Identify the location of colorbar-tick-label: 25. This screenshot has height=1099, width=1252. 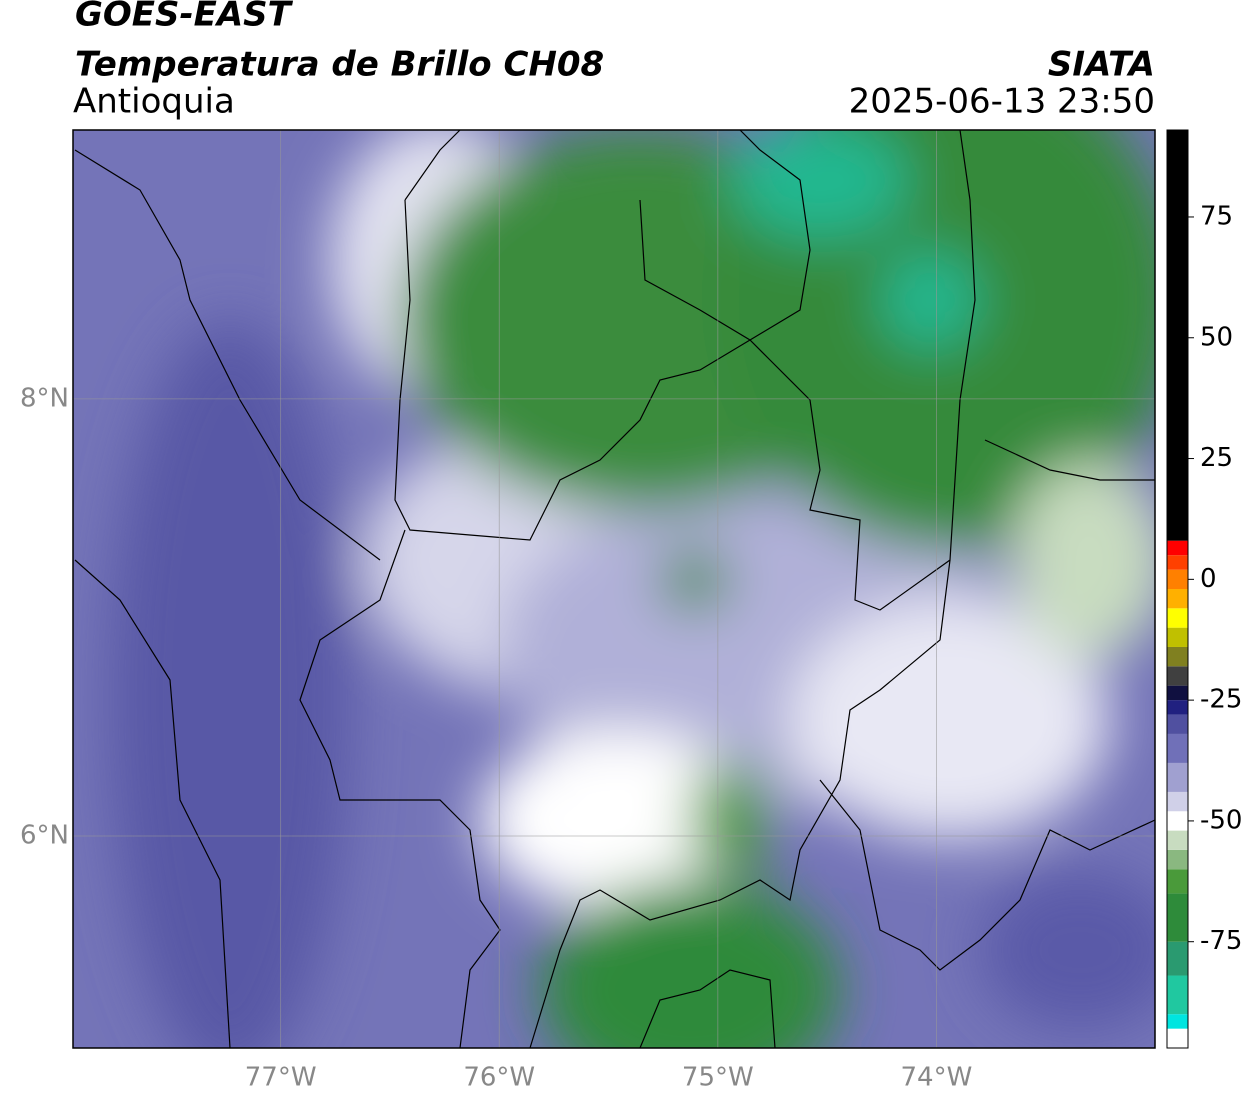
(1216, 458).